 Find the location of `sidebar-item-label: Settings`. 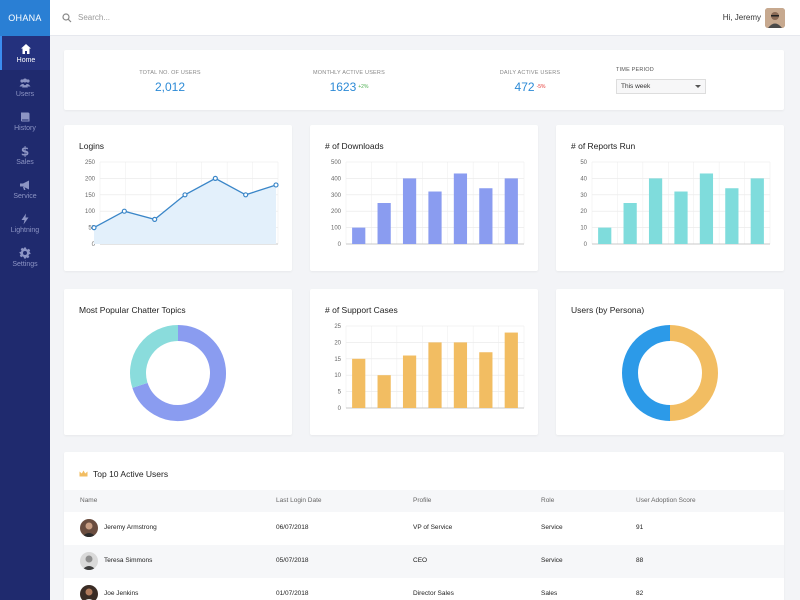

sidebar-item-label: Settings is located at coordinates (25, 264).